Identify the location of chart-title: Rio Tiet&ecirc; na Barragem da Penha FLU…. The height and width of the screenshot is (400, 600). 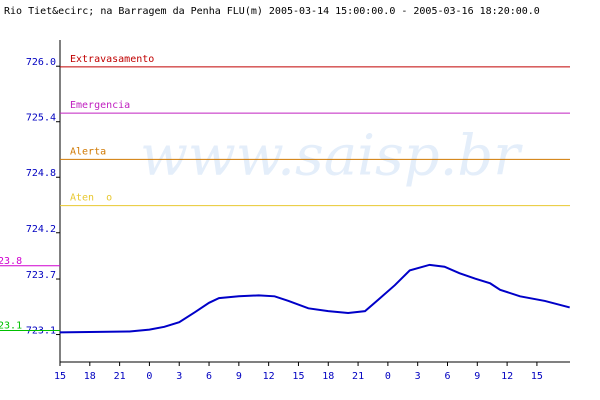
(272, 11).